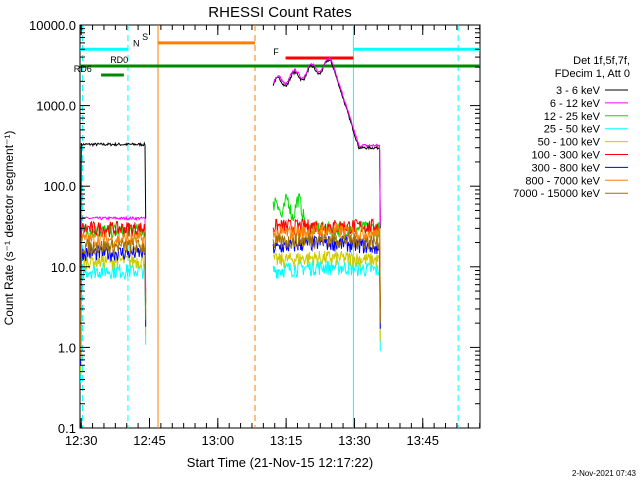  What do you see at coordinates (562, 181) in the screenshot?
I see `legend-entry-label: 800 - 7000 keV` at bounding box center [562, 181].